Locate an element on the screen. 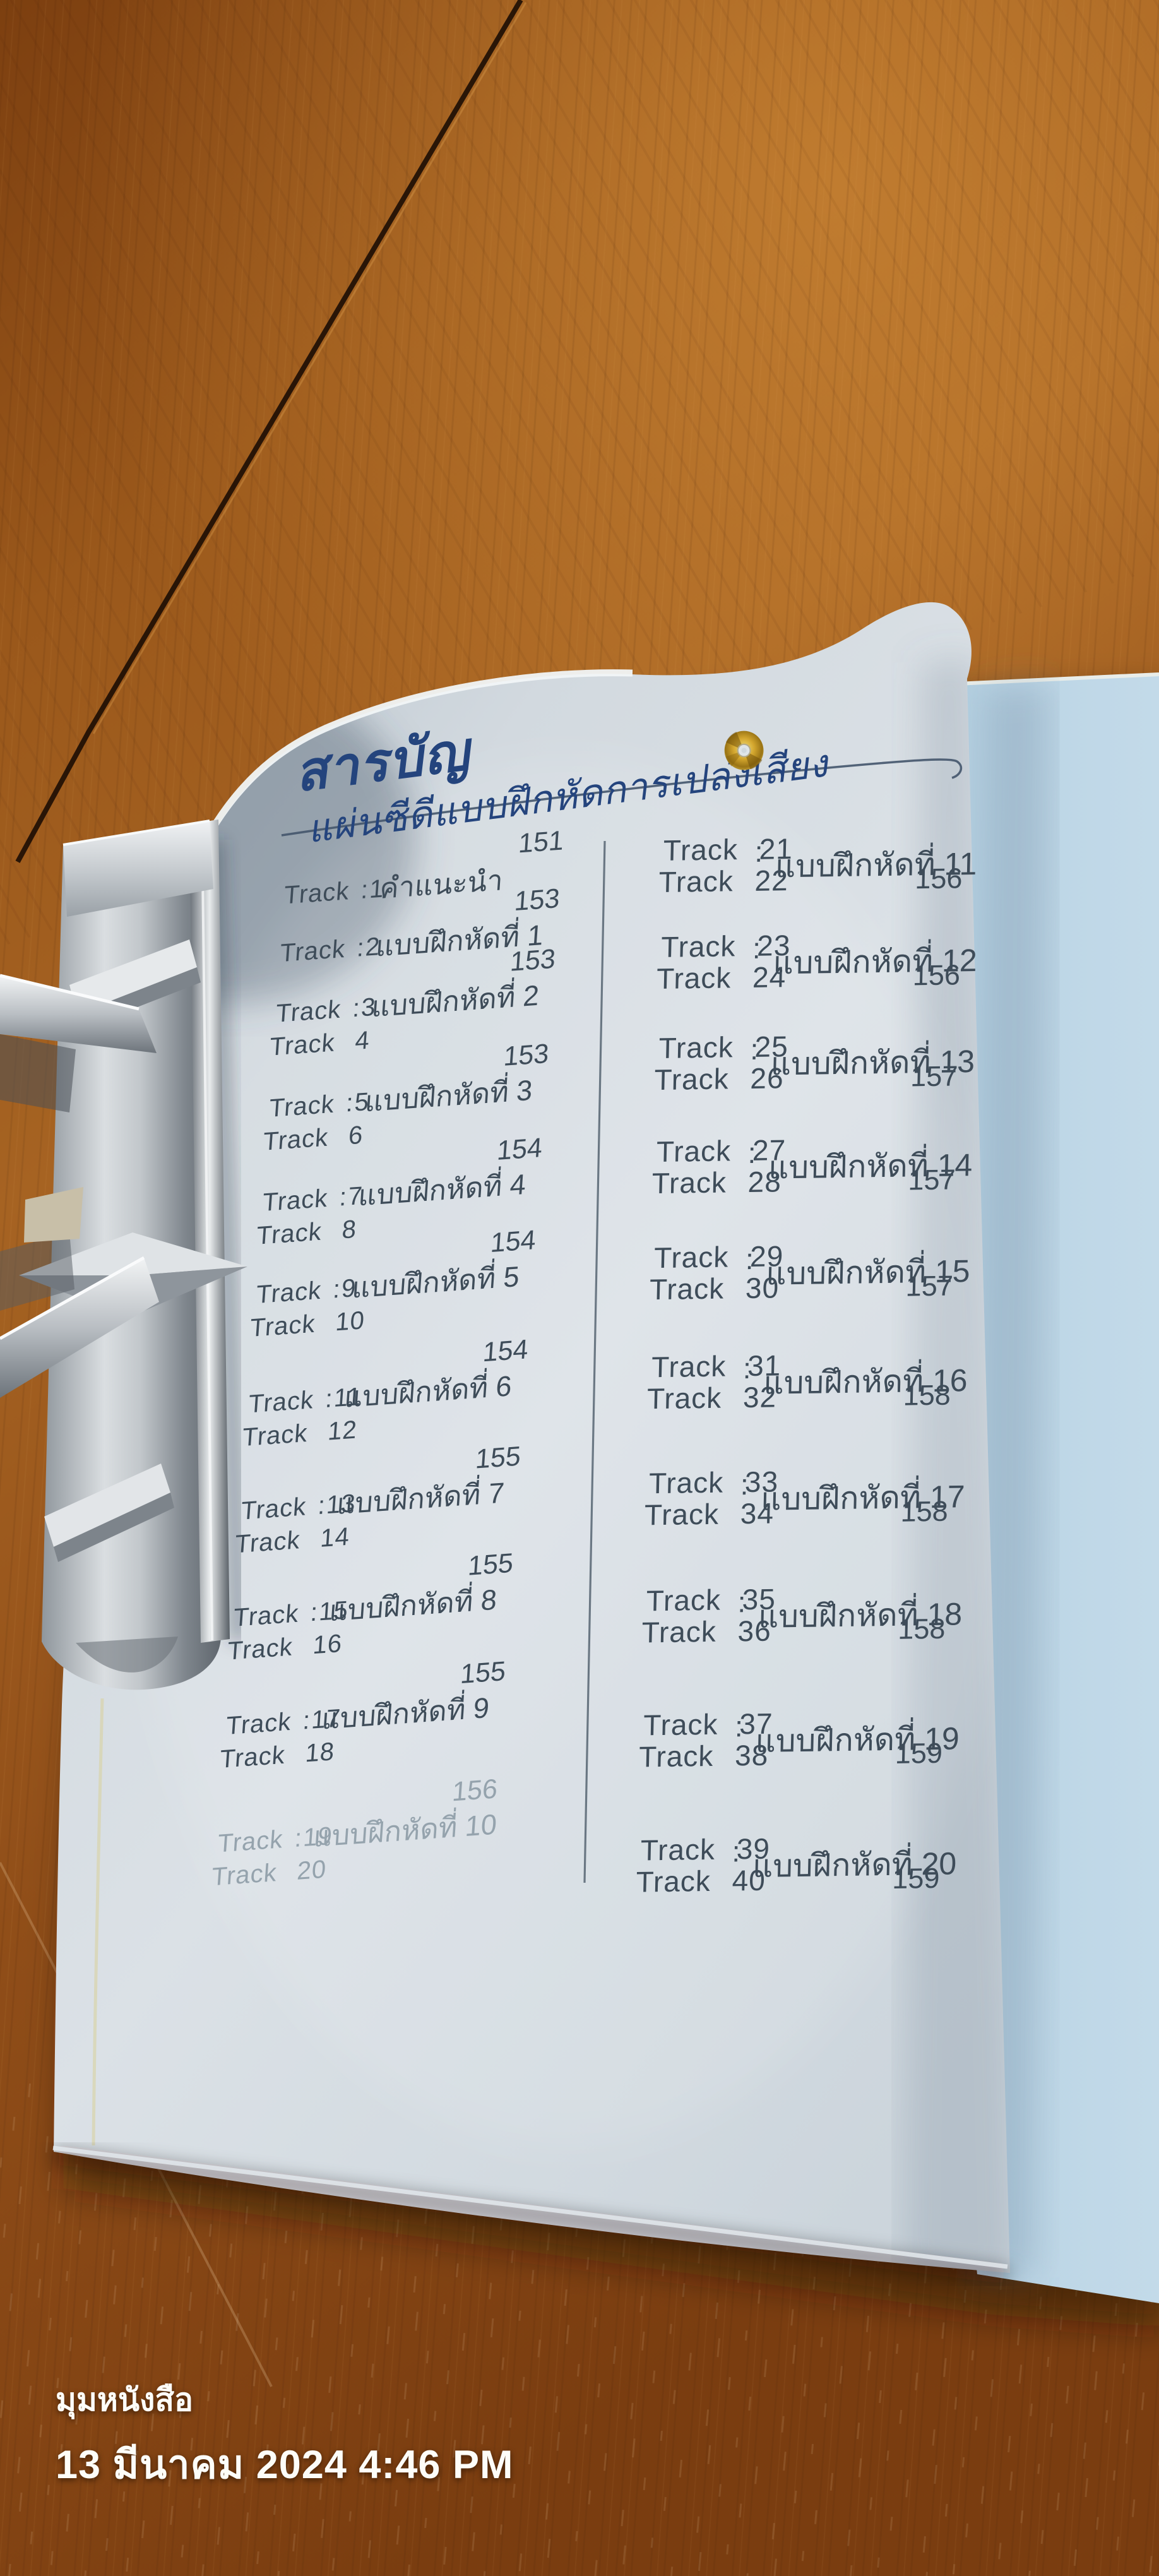 The height and width of the screenshot is (2576, 1159). track-line: Track 29 is located at coordinates (719, 1257).